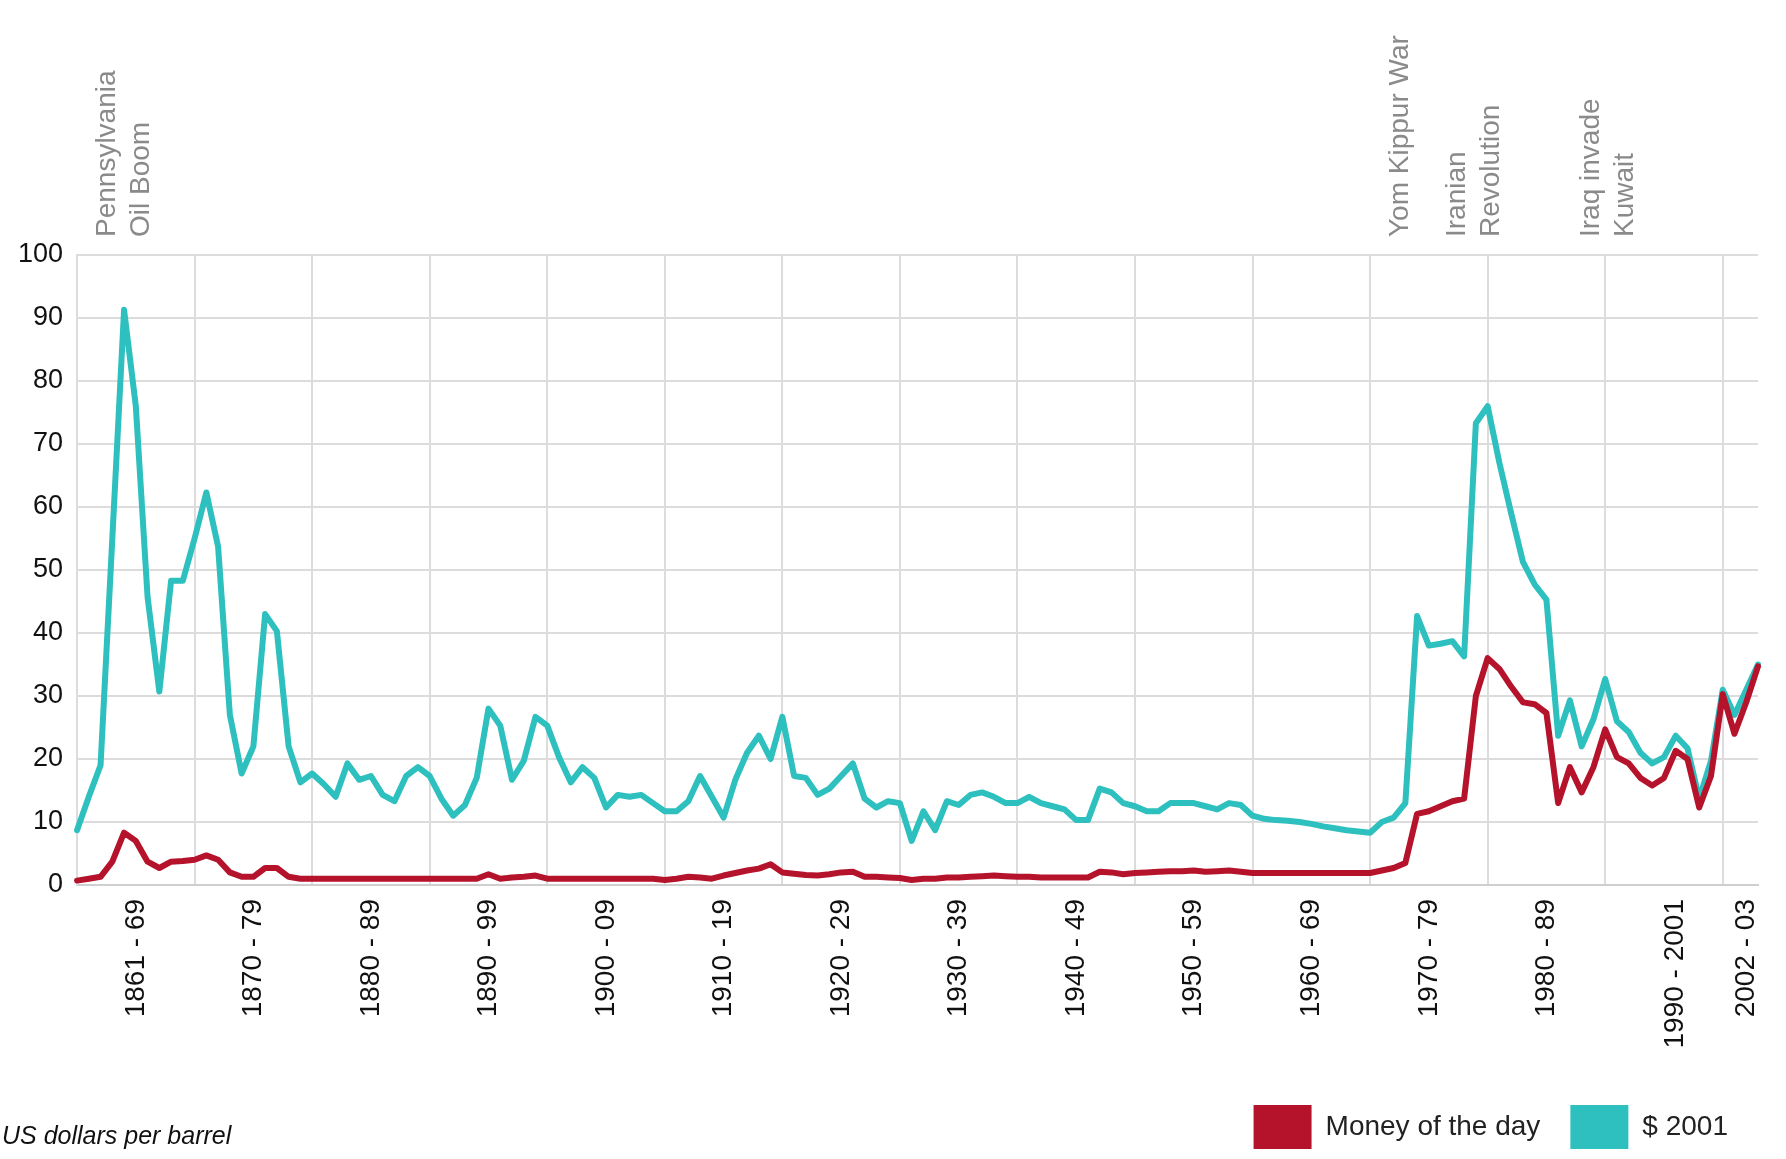 The width and height of the screenshot is (1786, 1159). I want to click on y-tick-label: 0, so click(56, 883).